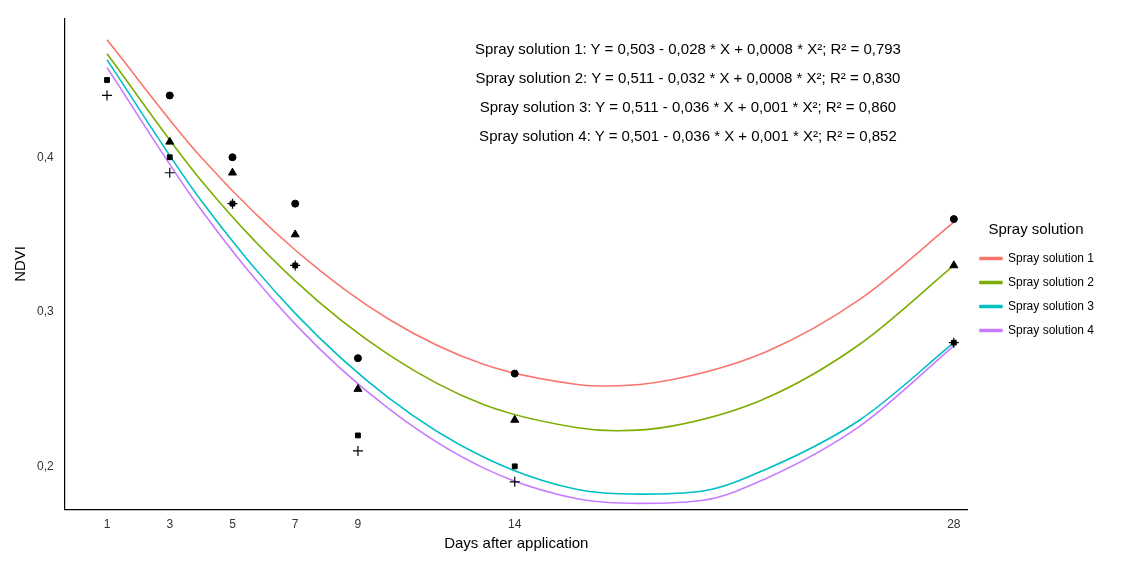 This screenshot has height=567, width=1126. I want to click on y-tick-label: 0,3, so click(45, 311).